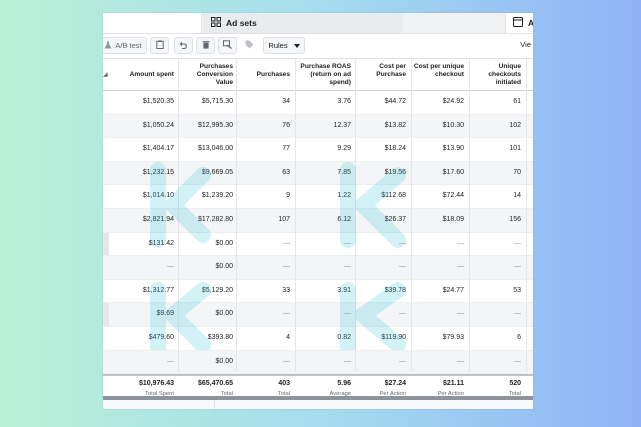 The width and height of the screenshot is (641, 427). What do you see at coordinates (438, 70) in the screenshot?
I see `column-header: Cost per unique checkout` at bounding box center [438, 70].